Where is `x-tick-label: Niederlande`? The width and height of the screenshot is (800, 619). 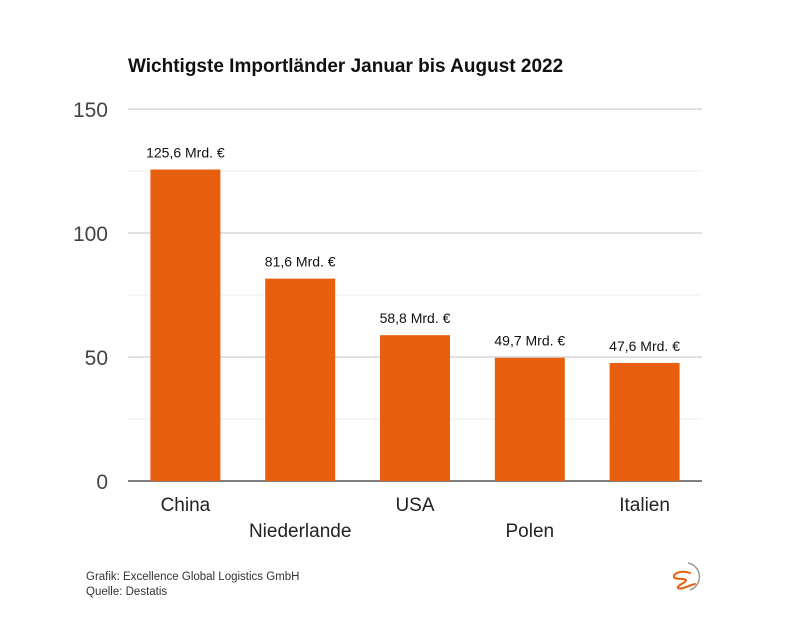 x-tick-label: Niederlande is located at coordinates (300, 531).